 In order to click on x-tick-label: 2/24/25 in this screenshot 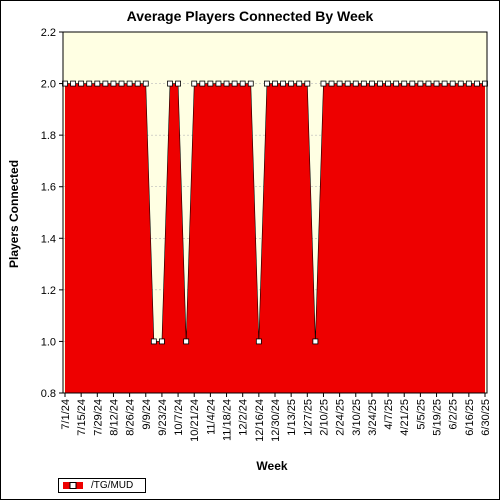, I will do `click(341, 417)`.